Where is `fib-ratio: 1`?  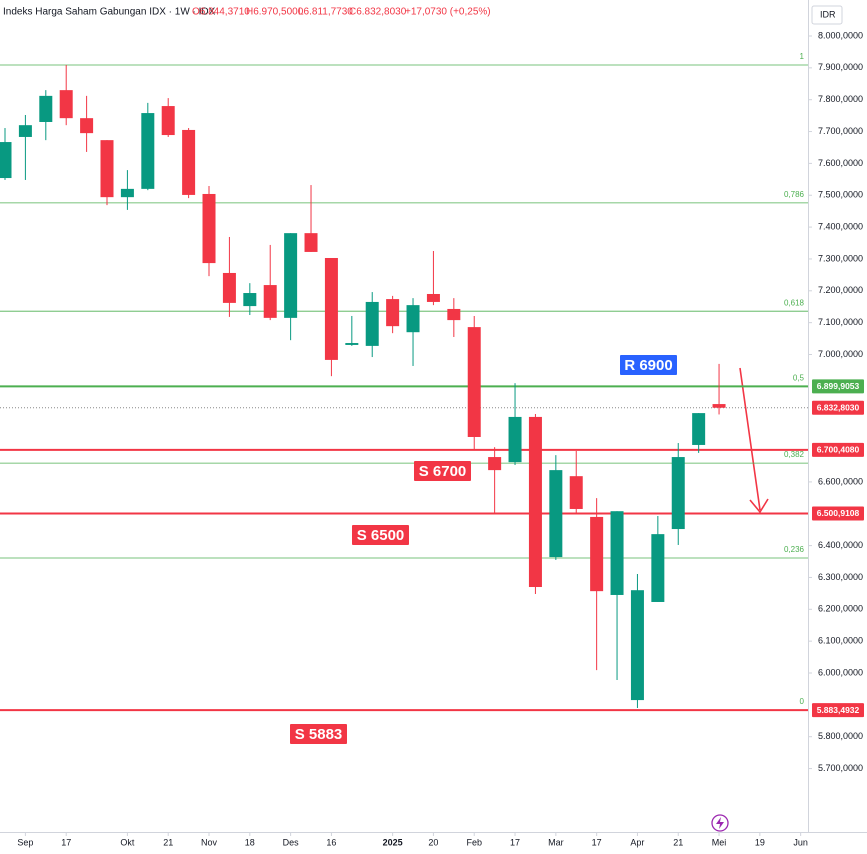 fib-ratio: 1 is located at coordinates (802, 56).